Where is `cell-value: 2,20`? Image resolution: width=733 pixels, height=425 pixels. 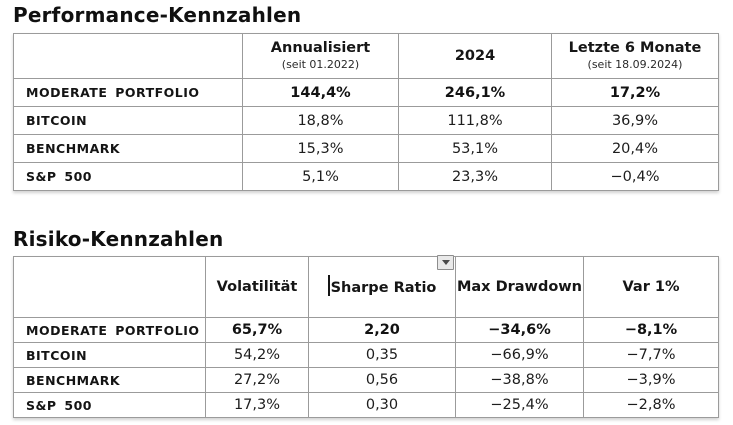 cell-value: 2,20 is located at coordinates (382, 330).